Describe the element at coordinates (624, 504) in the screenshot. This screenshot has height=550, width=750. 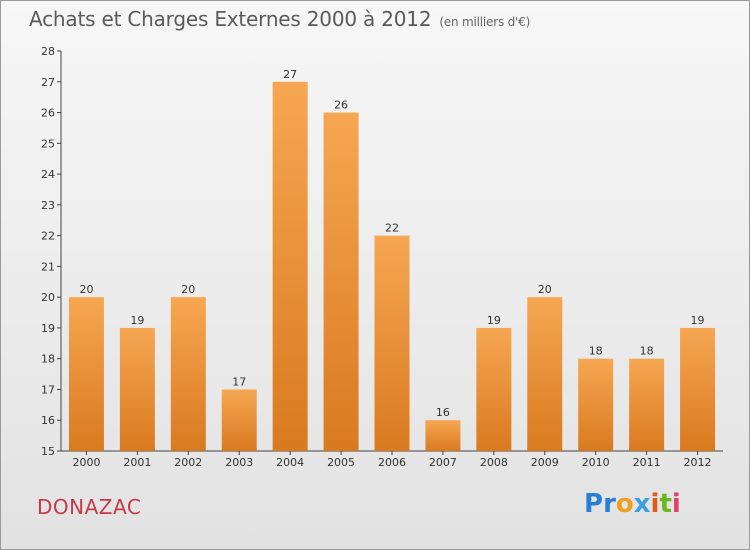
I see `logo-letter: o` at that location.